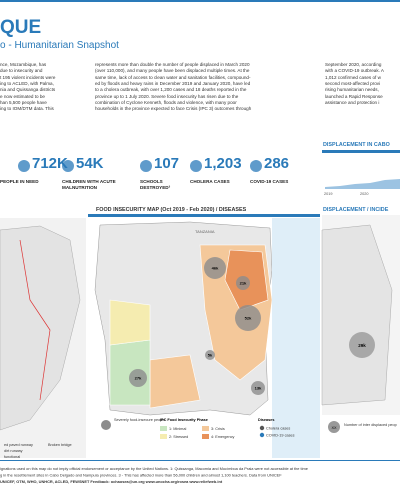  I want to click on bubble-label: 29k, so click(362, 345).